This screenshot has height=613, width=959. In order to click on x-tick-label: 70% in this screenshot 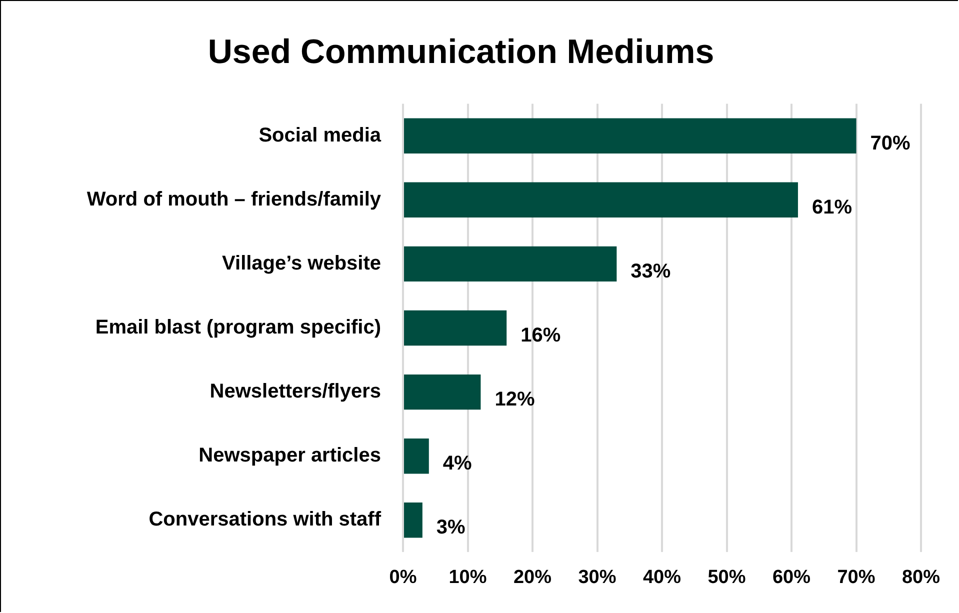, I will do `click(856, 577)`.